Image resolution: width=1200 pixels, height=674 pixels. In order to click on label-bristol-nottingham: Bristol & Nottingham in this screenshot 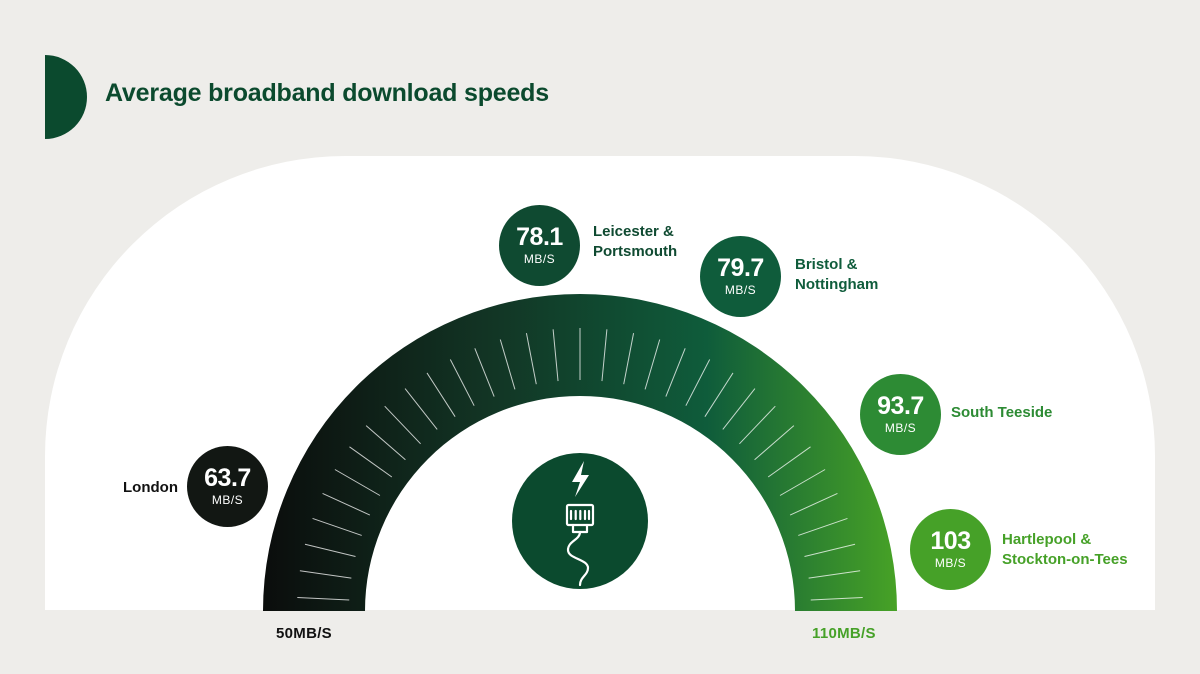, I will do `click(837, 274)`.